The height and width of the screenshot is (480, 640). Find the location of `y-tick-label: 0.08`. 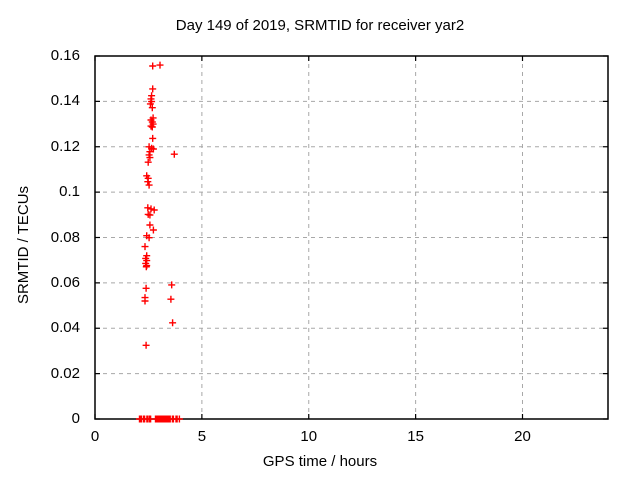

y-tick-label: 0.08 is located at coordinates (65, 237).